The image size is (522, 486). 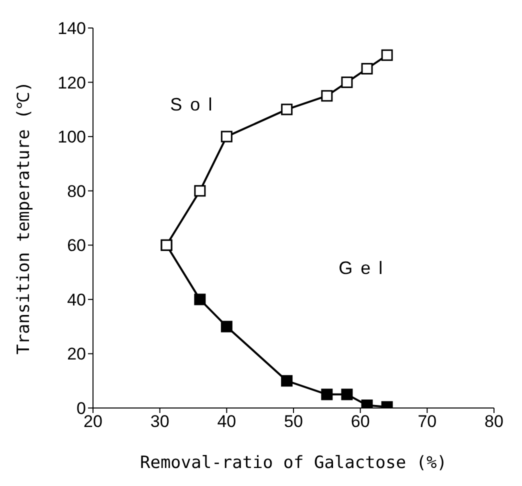 What do you see at coordinates (76, 300) in the screenshot?
I see `y-tick-label: 40` at bounding box center [76, 300].